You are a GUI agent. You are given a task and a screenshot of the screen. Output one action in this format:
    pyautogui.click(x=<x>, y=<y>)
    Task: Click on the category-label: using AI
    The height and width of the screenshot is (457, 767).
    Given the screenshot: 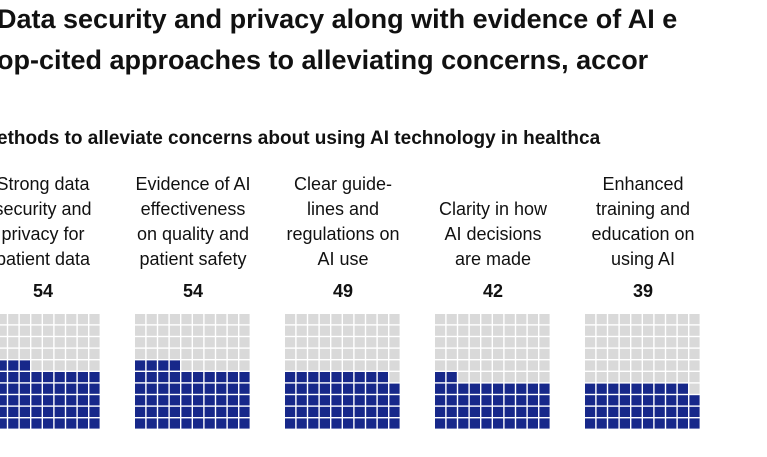 What is the action you would take?
    pyautogui.click(x=643, y=259)
    